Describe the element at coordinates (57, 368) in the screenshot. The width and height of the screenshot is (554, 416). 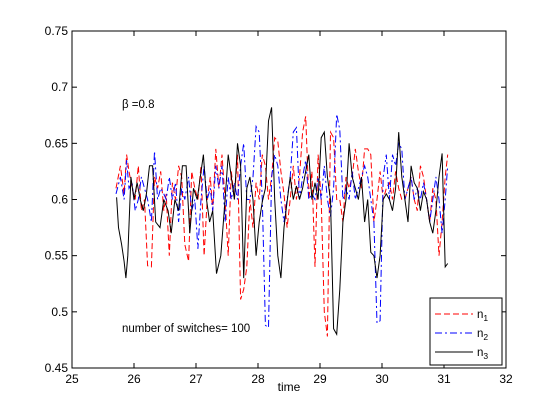
I see `y-tick-label: 0.45` at that location.